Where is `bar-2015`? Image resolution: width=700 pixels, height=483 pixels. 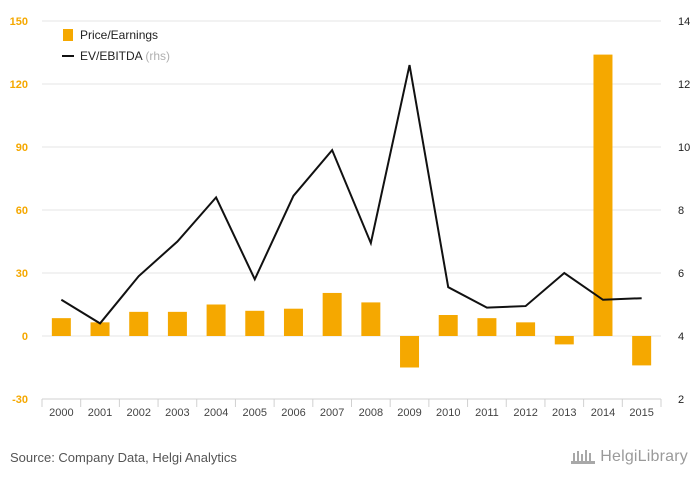
bar-2015 is located at coordinates (642, 351).